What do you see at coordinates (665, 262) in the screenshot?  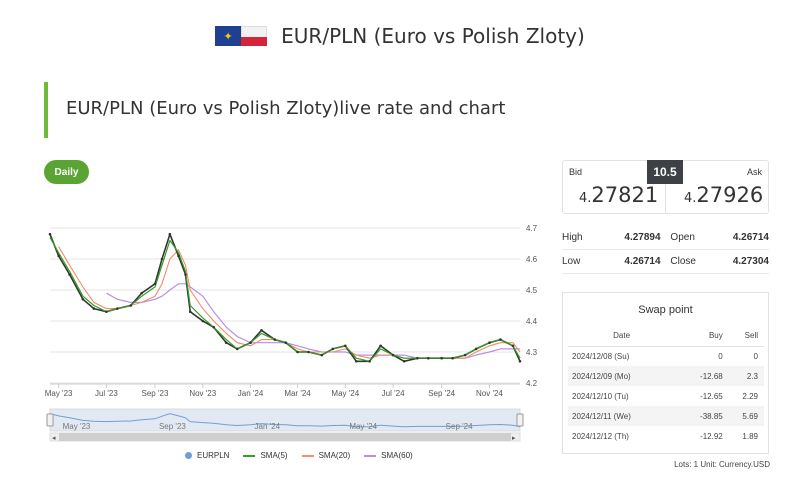 I see `stats-row: Low 4.26714 Close 4.27304` at bounding box center [665, 262].